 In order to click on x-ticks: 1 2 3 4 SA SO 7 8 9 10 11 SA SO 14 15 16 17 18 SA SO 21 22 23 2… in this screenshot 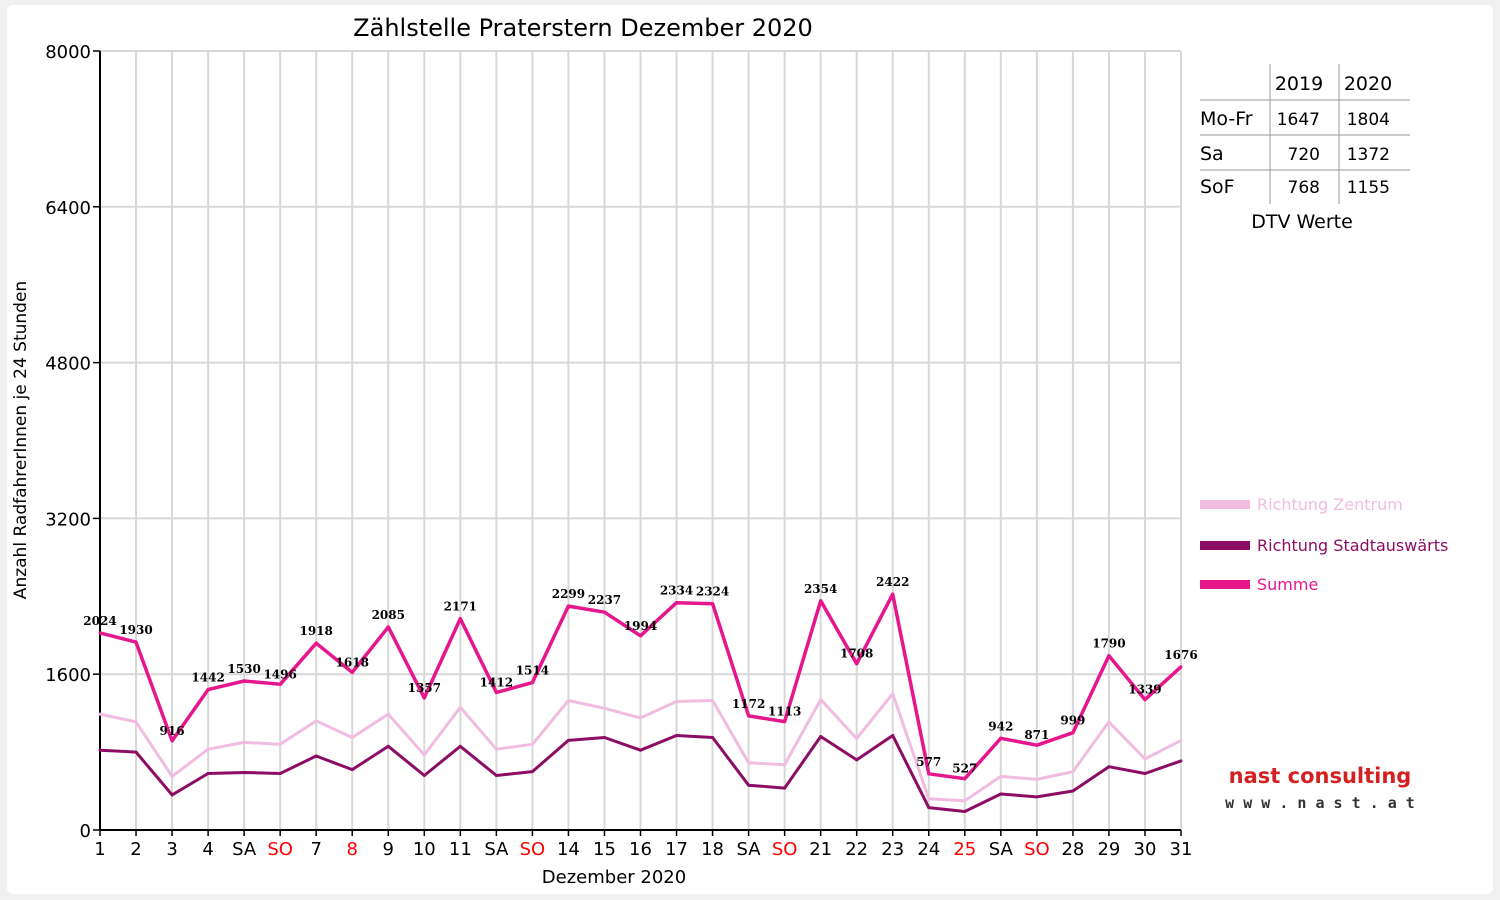, I will do `click(643, 845)`.